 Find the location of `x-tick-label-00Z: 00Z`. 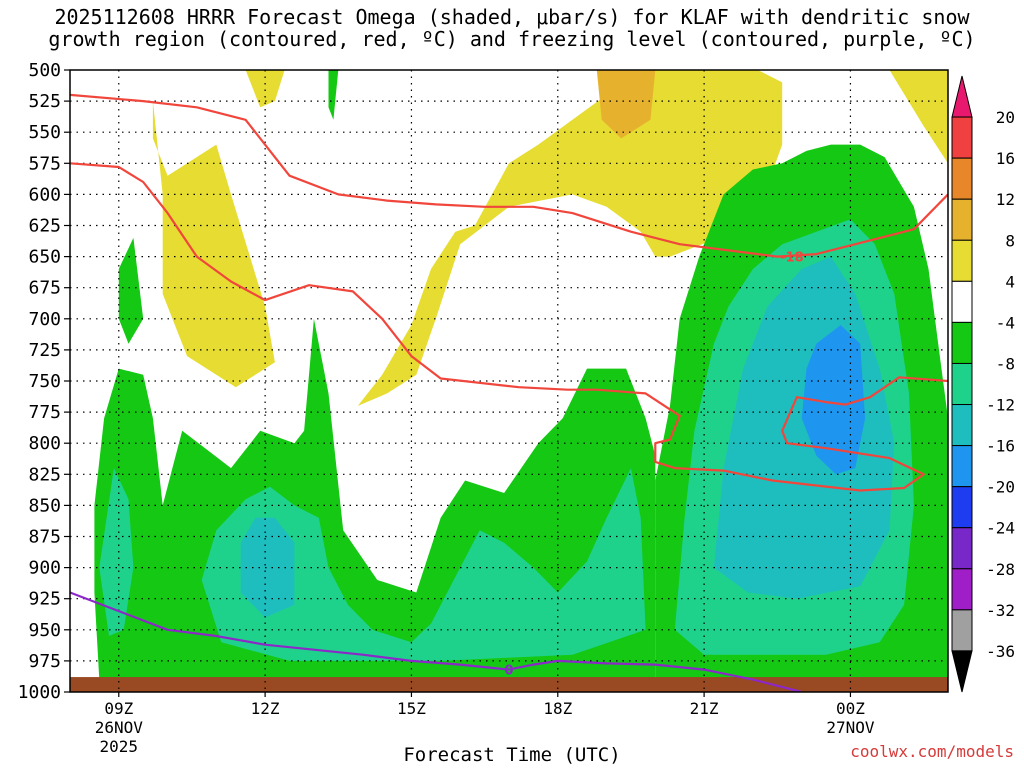

x-tick-label-00Z: 00Z is located at coordinates (850, 708).